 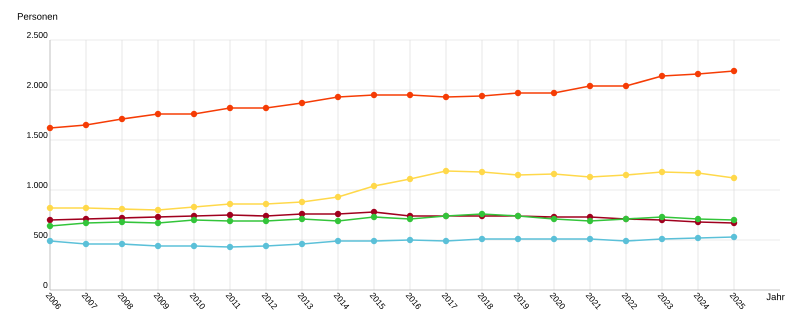 What do you see at coordinates (41, 235) in the screenshot?
I see `y-tick-label: 500` at bounding box center [41, 235].